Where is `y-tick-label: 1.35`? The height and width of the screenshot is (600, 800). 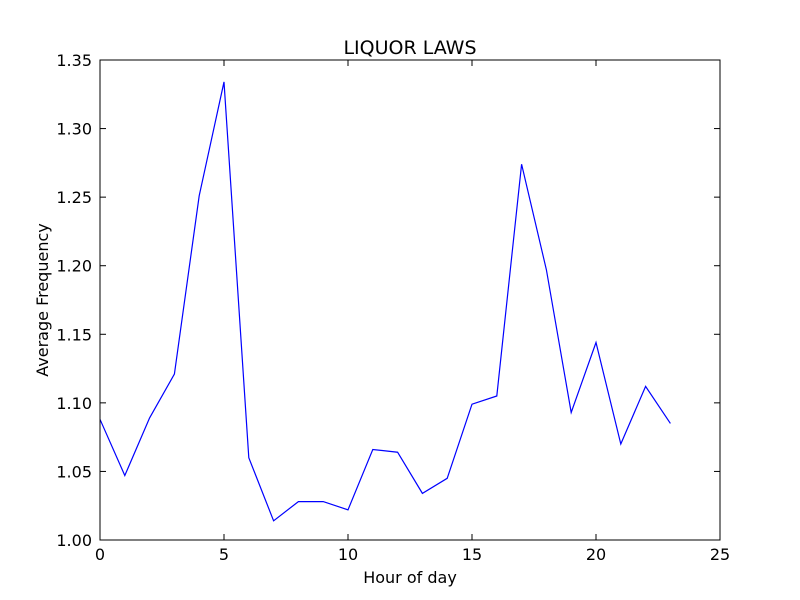 y-tick-label: 1.35 is located at coordinates (74, 60).